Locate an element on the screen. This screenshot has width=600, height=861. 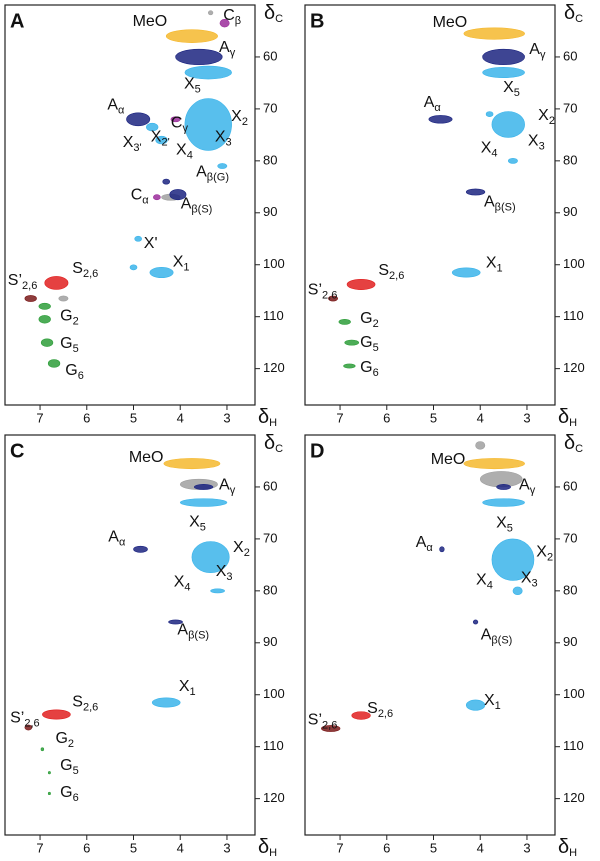
label-sub: H is located at coordinates (273, 423).